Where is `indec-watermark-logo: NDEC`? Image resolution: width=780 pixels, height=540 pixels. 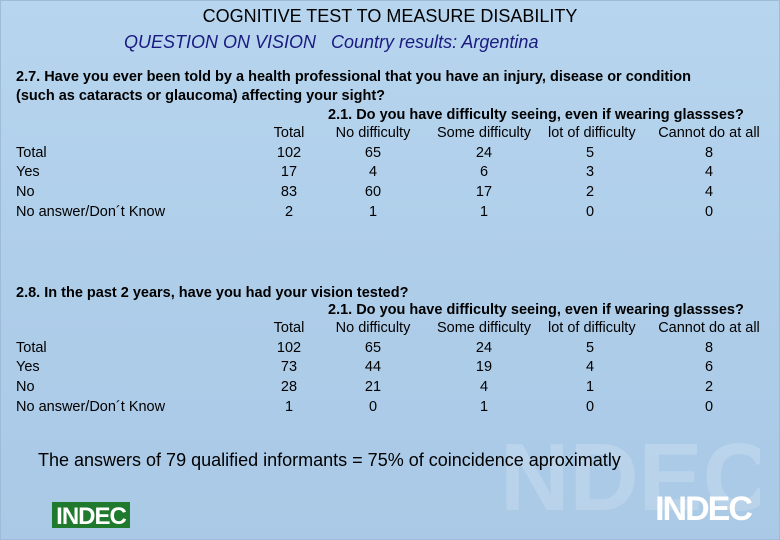 indec-watermark-logo: NDEC is located at coordinates (630, 480).